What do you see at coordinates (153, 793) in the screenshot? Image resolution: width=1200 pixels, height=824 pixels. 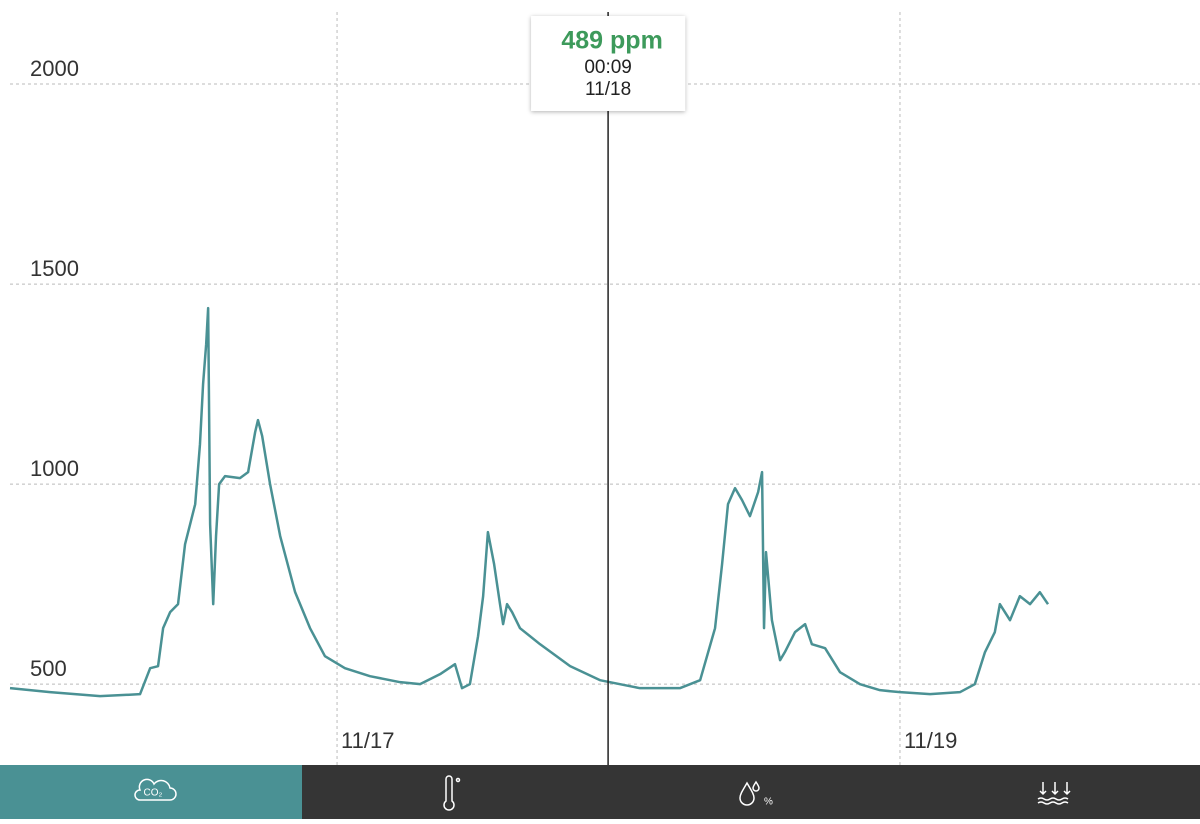 I see `co2-label: CO₂` at bounding box center [153, 793].